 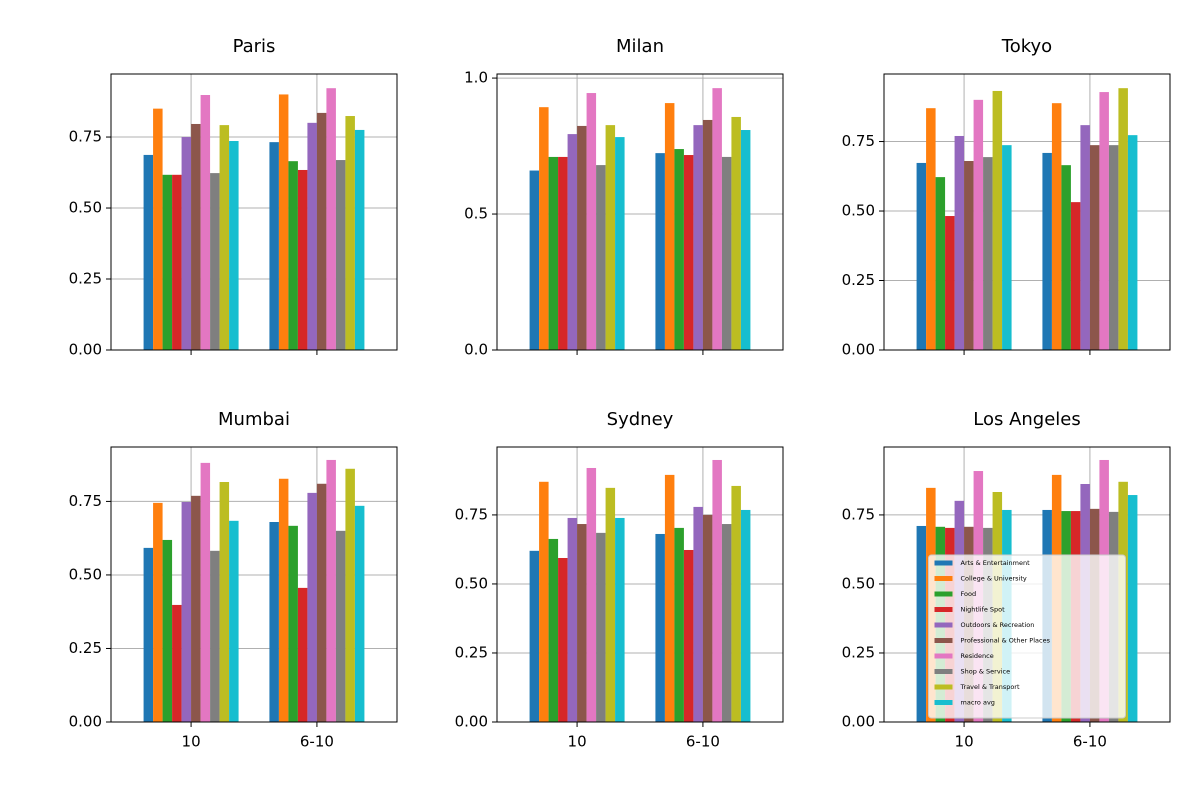 I want to click on legend-label: Shop & Service, so click(x=986, y=672).